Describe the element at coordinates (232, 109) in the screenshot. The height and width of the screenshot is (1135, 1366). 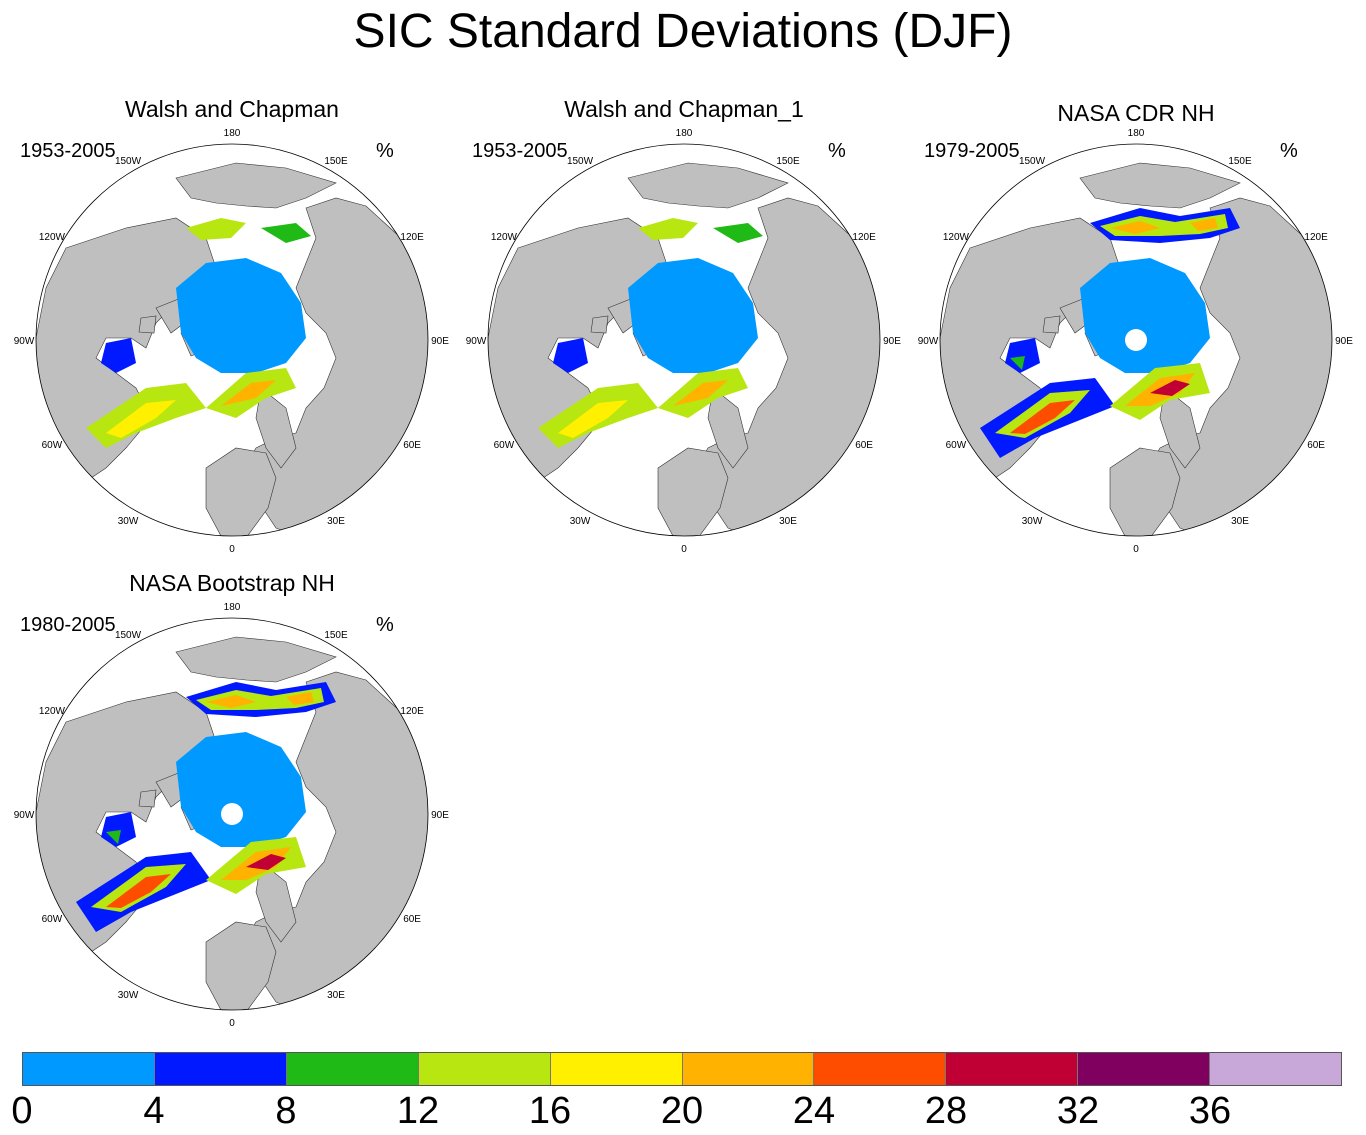
I see `panel-title: Walsh and Chapman` at that location.